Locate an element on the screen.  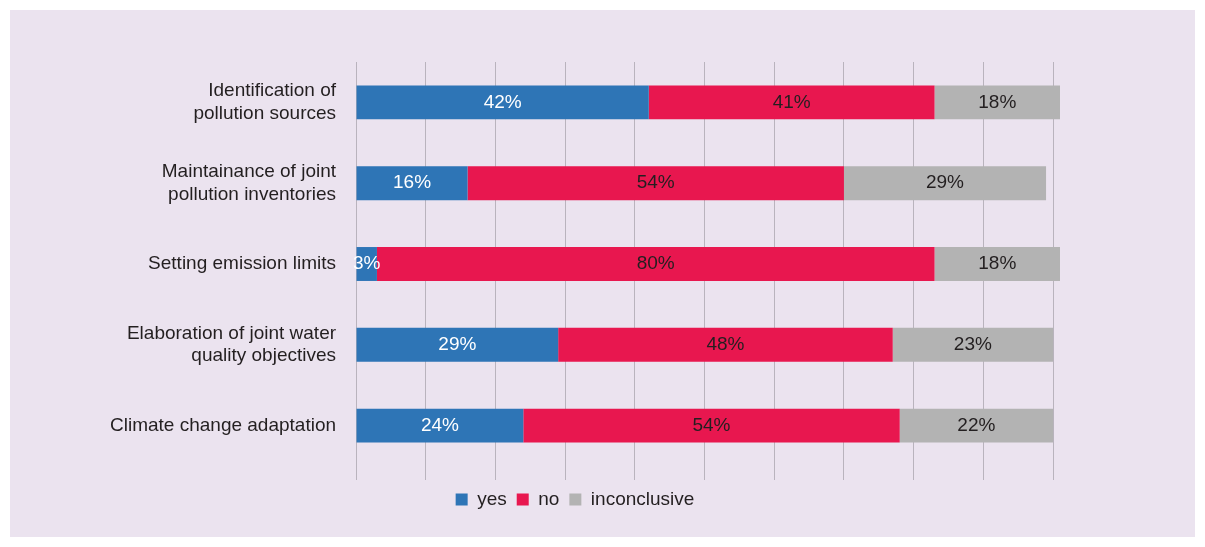
data-label: 42% is located at coordinates (502, 101).